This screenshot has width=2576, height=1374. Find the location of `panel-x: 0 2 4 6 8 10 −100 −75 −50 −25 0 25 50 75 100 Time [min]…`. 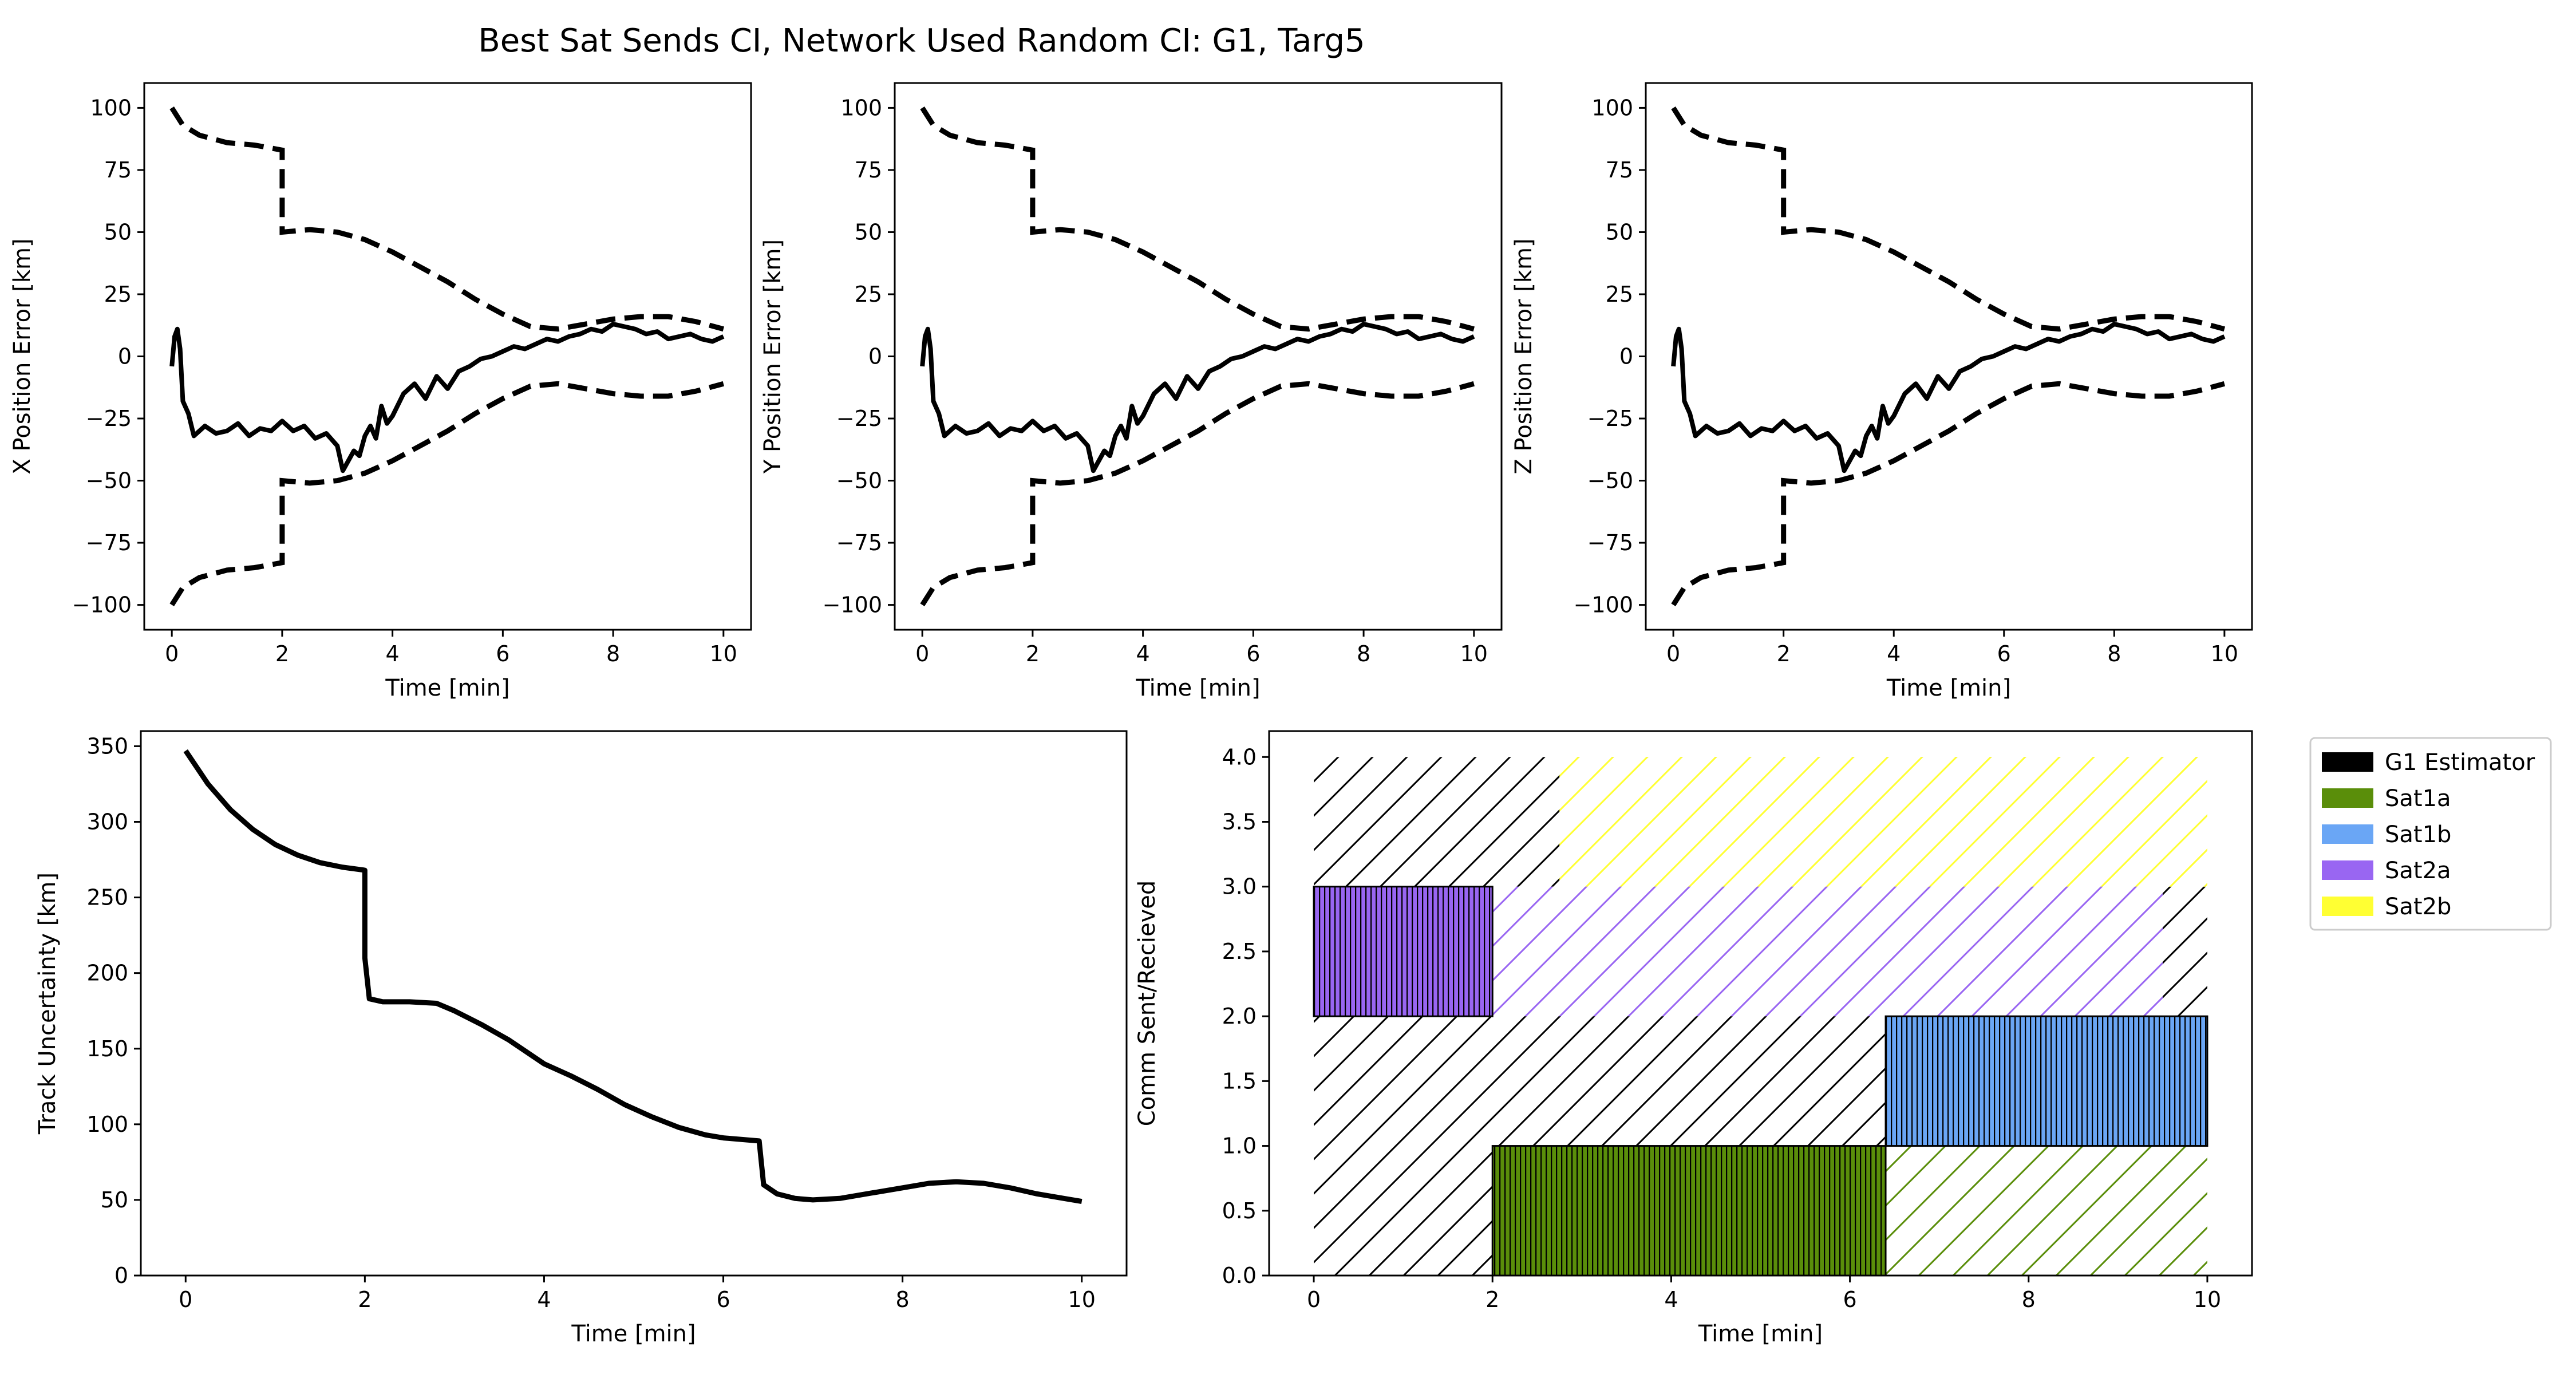

panel-x: 0 2 4 6 8 10 −100 −75 −50 −25 0 25 50 75 100 Time [min]… is located at coordinates (380, 391).